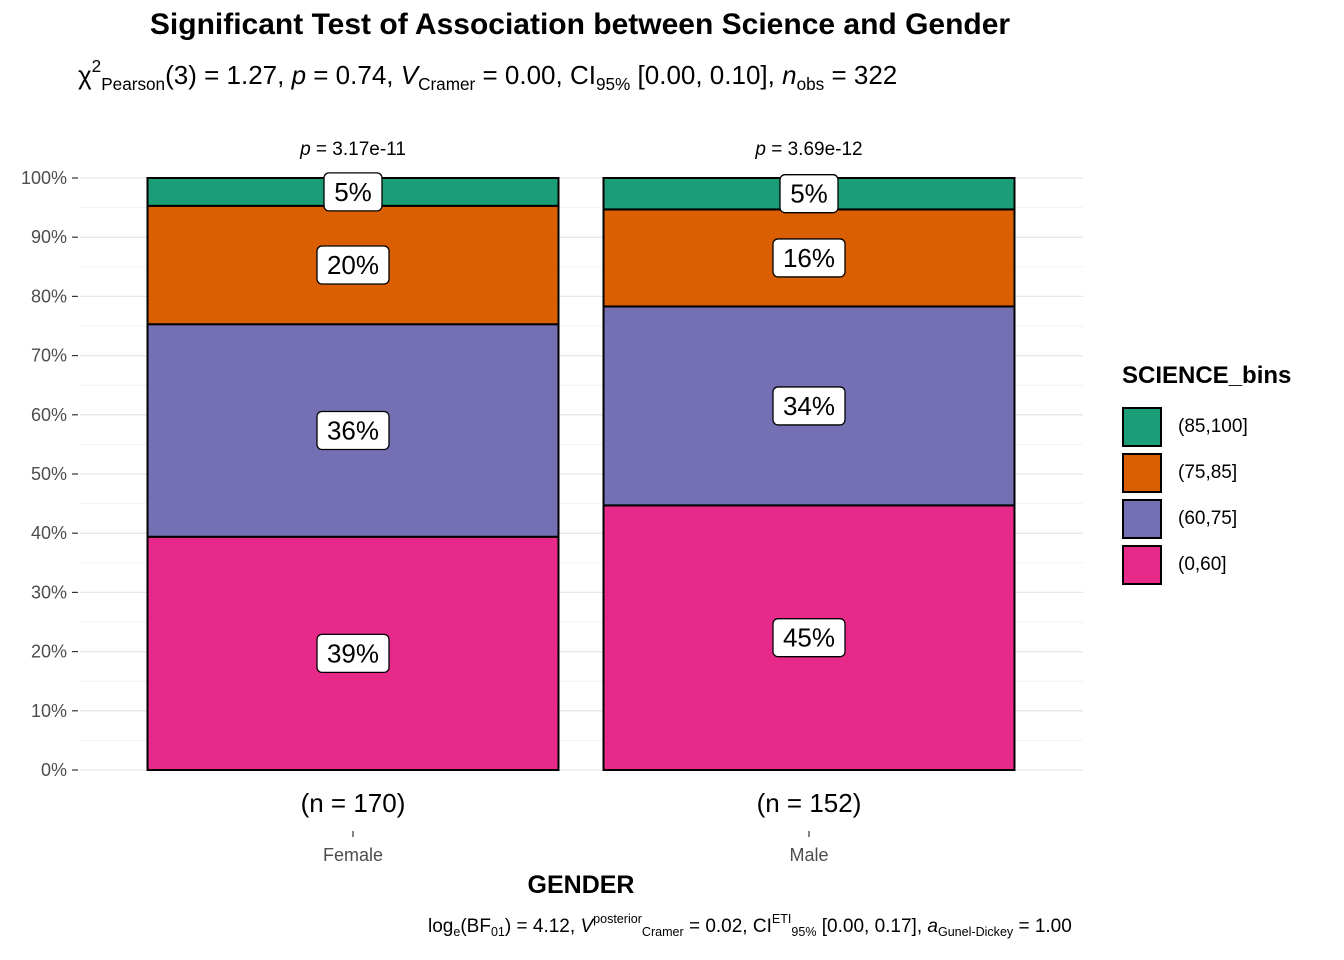 The height and width of the screenshot is (960, 1344). I want to click on log-subscript: e, so click(457, 932).